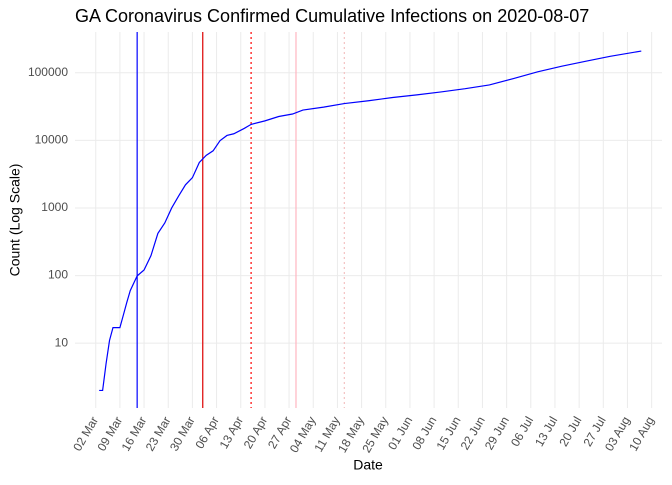  Describe the element at coordinates (546, 431) in the screenshot. I see `x-tick-label: 13 Jul` at that location.